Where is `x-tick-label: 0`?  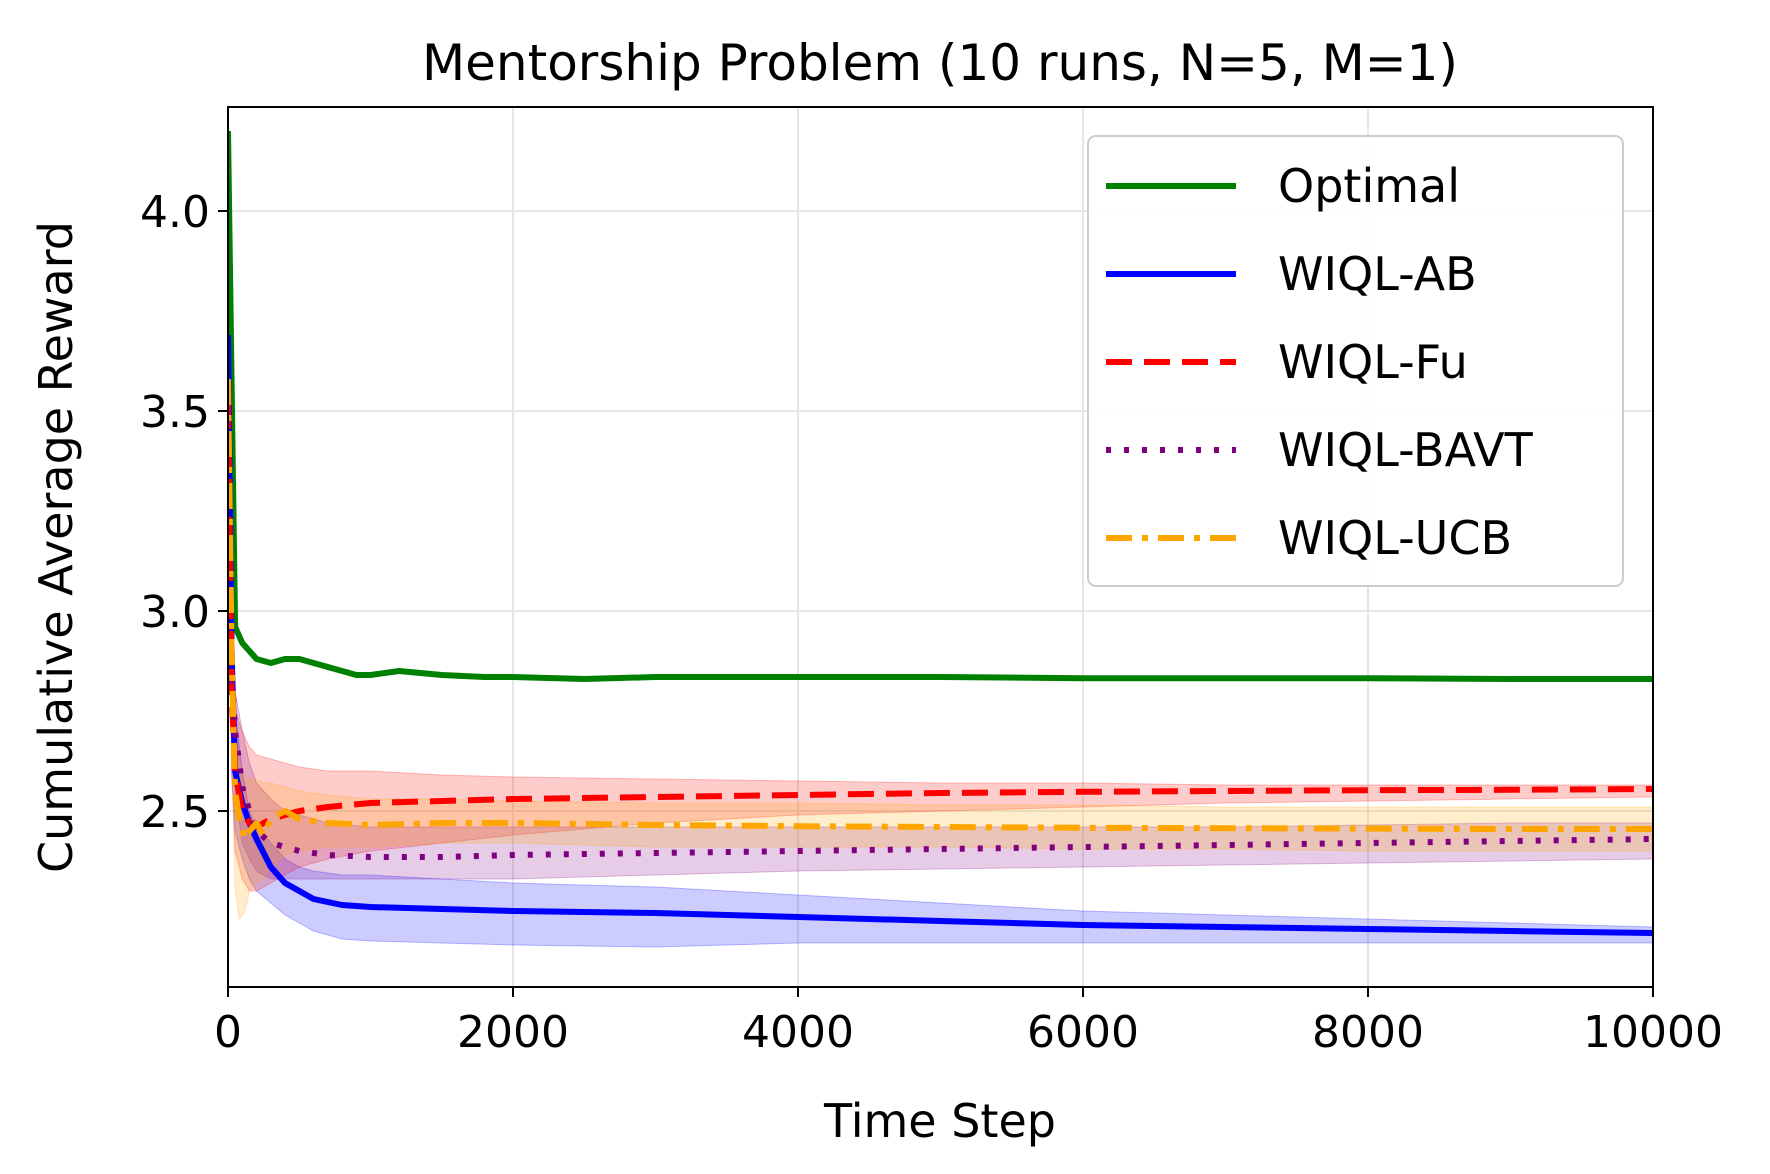 x-tick-label: 0 is located at coordinates (228, 1032).